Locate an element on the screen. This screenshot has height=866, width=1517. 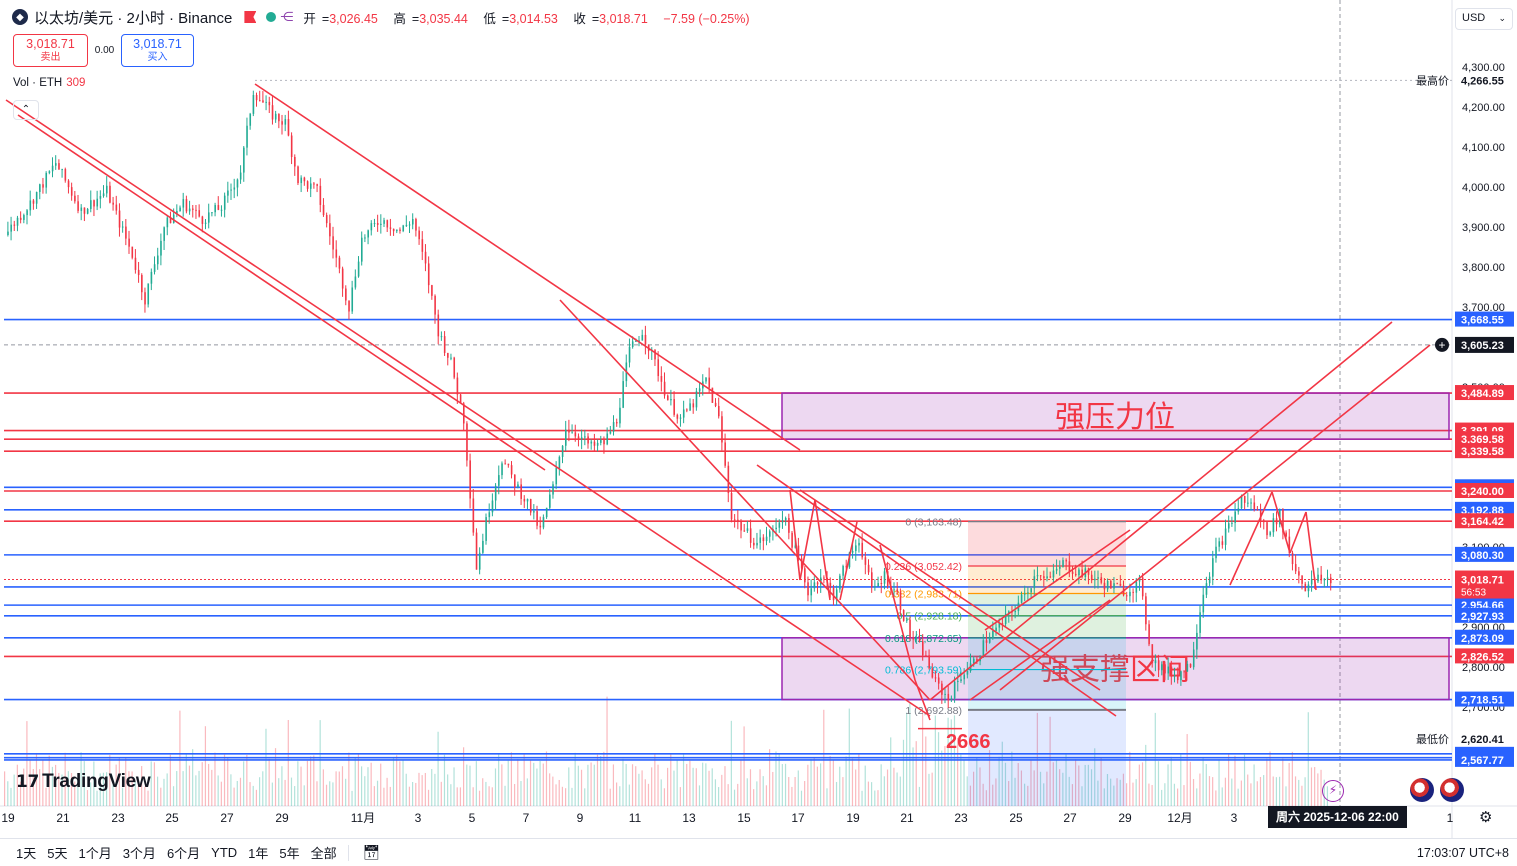
price-tag-caption: 最低价 is located at coordinates (1432, 739).